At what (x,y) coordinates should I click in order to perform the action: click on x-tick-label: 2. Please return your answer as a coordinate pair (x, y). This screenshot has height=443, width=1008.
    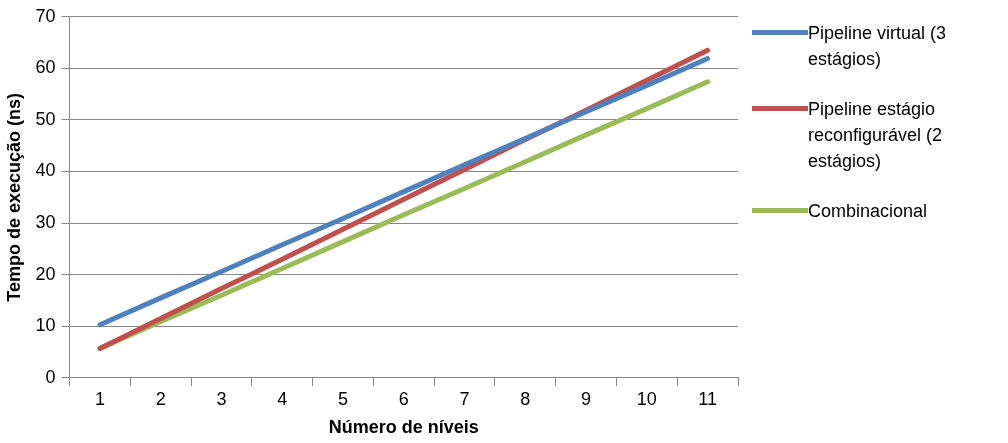
    Looking at the image, I should click on (160, 398).